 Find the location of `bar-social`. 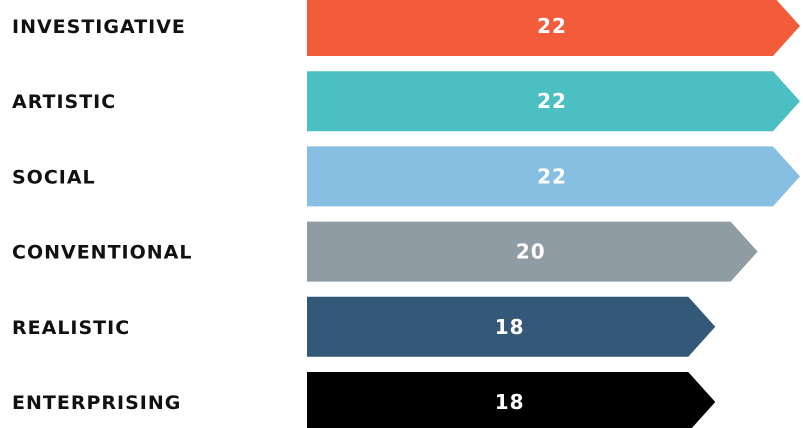

bar-social is located at coordinates (553, 176).